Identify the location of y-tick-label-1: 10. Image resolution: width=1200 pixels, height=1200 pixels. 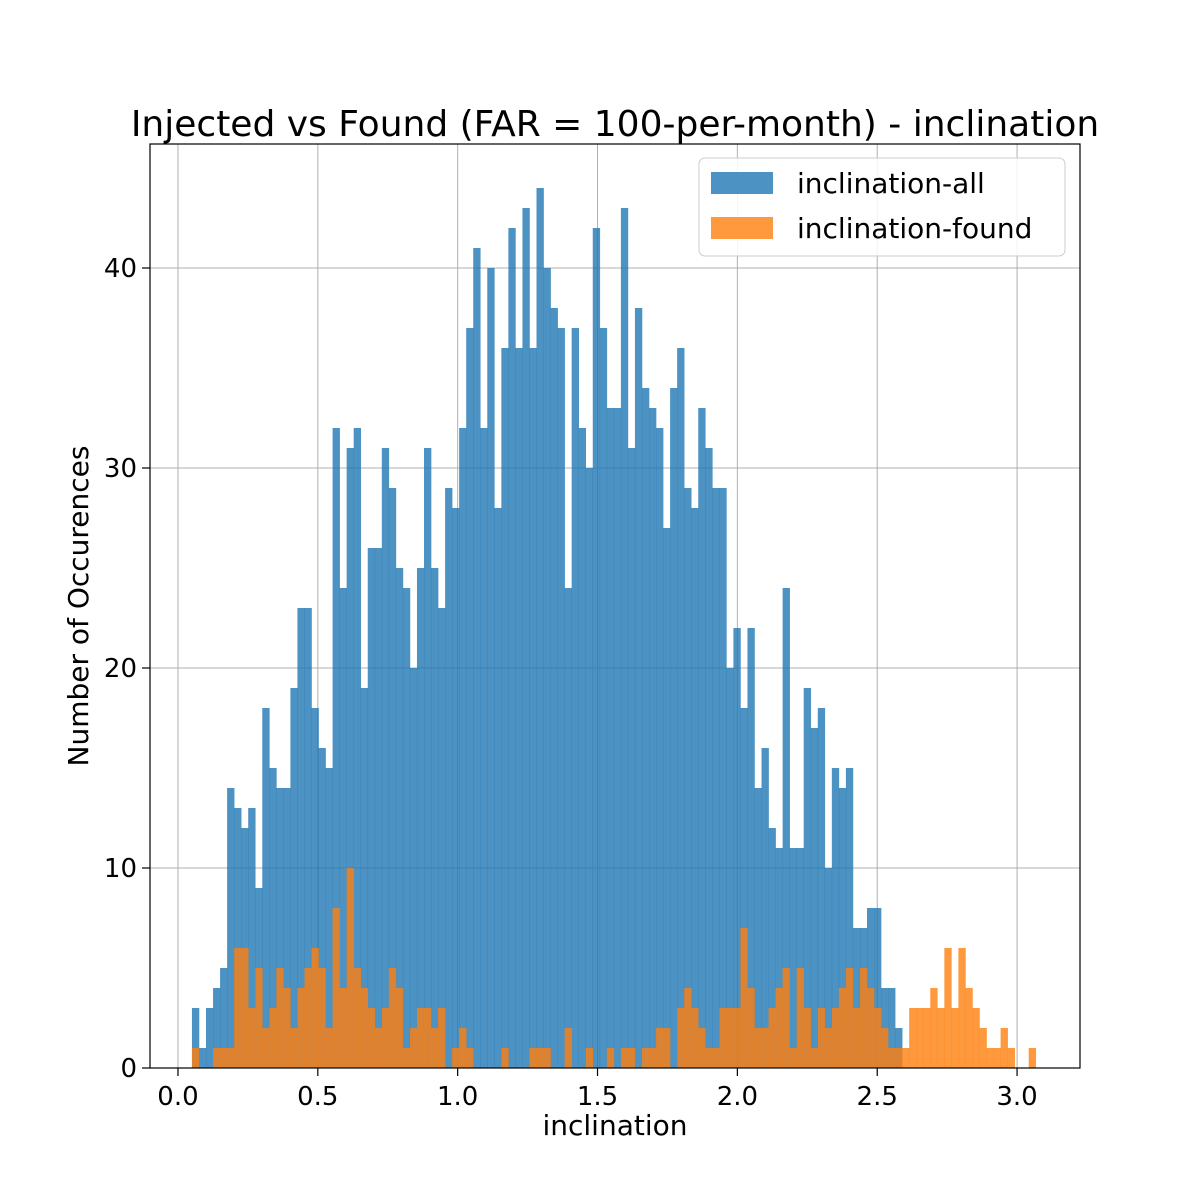
(120, 869).